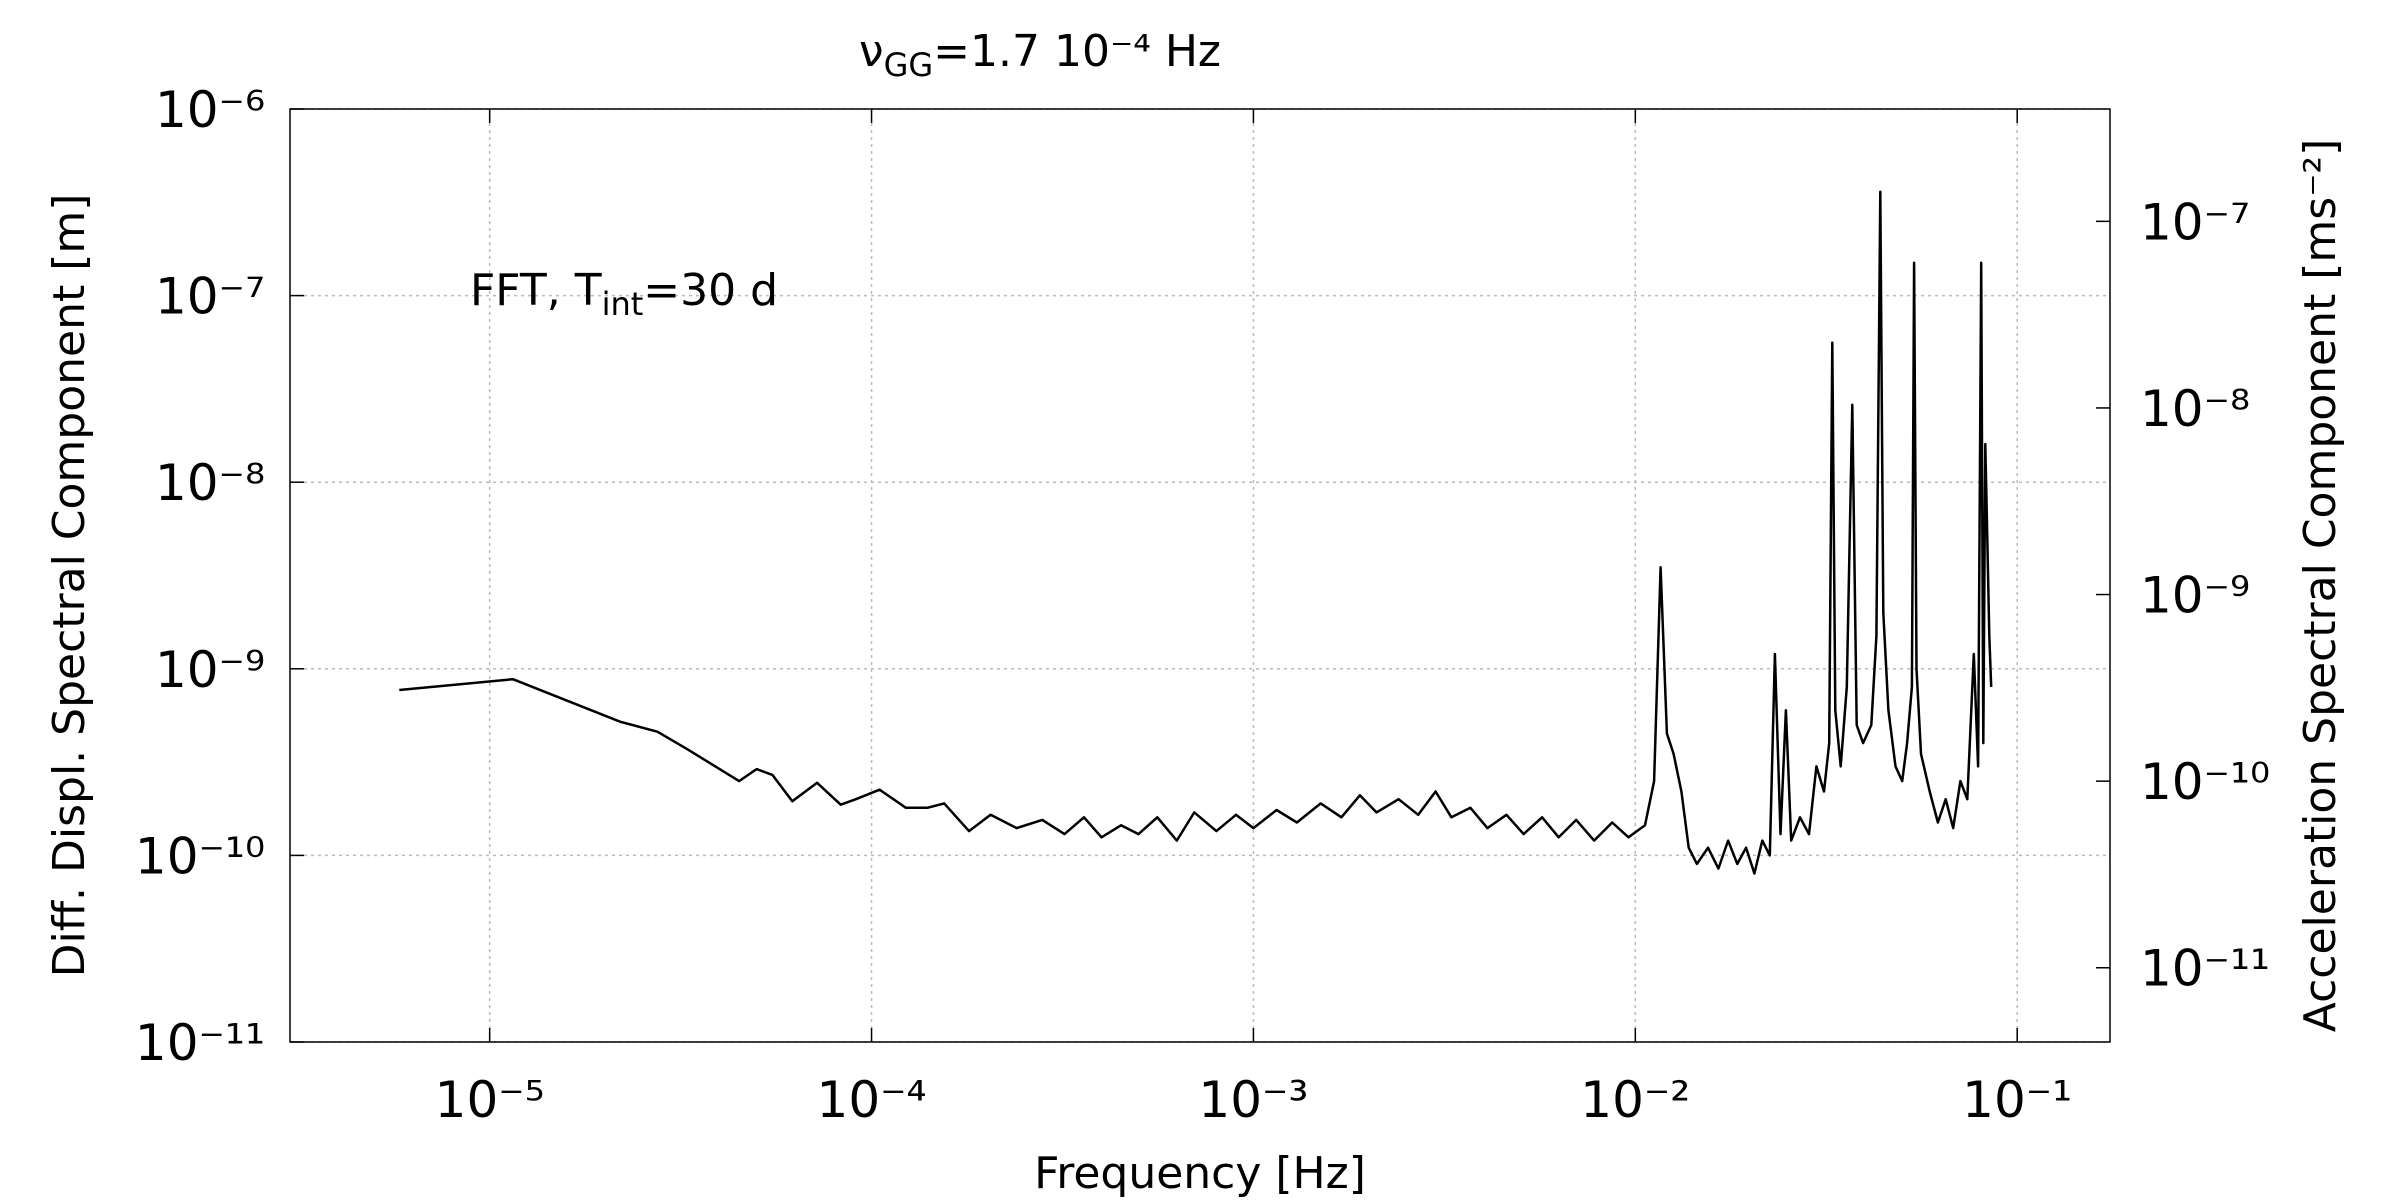 This screenshot has height=1200, width=2400. Describe the element at coordinates (909, 65) in the screenshot. I see `title-sub: GG` at that location.